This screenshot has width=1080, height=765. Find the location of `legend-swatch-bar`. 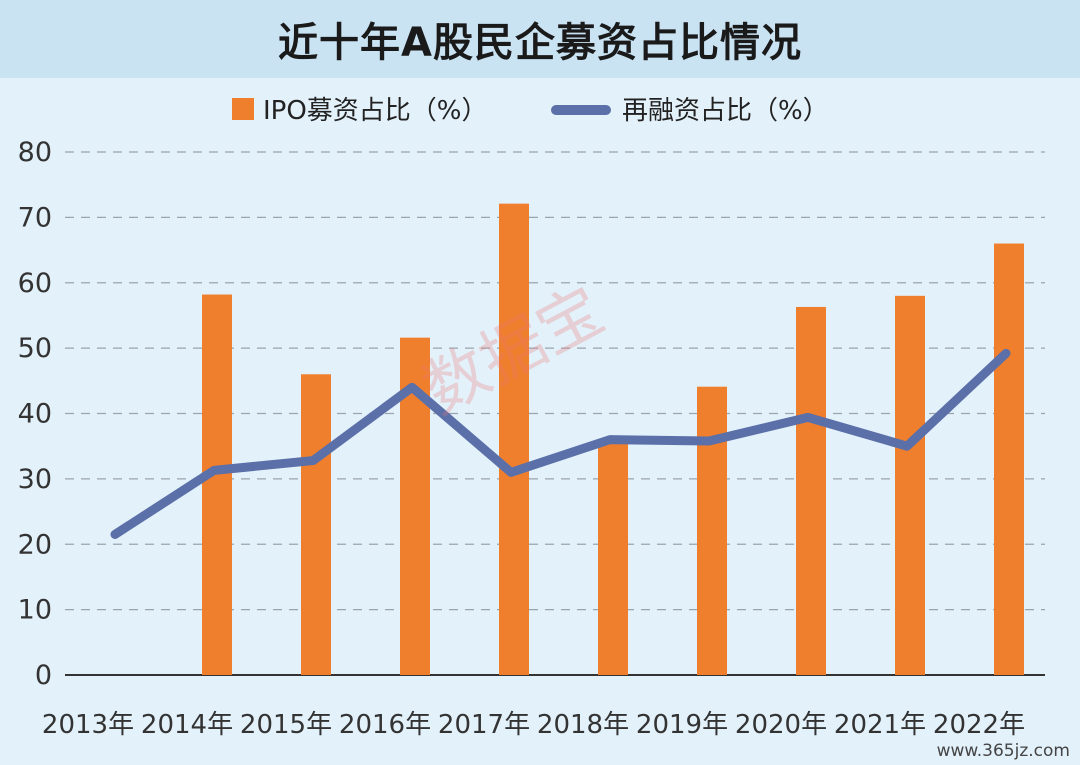

legend-swatch-bar is located at coordinates (243, 109).